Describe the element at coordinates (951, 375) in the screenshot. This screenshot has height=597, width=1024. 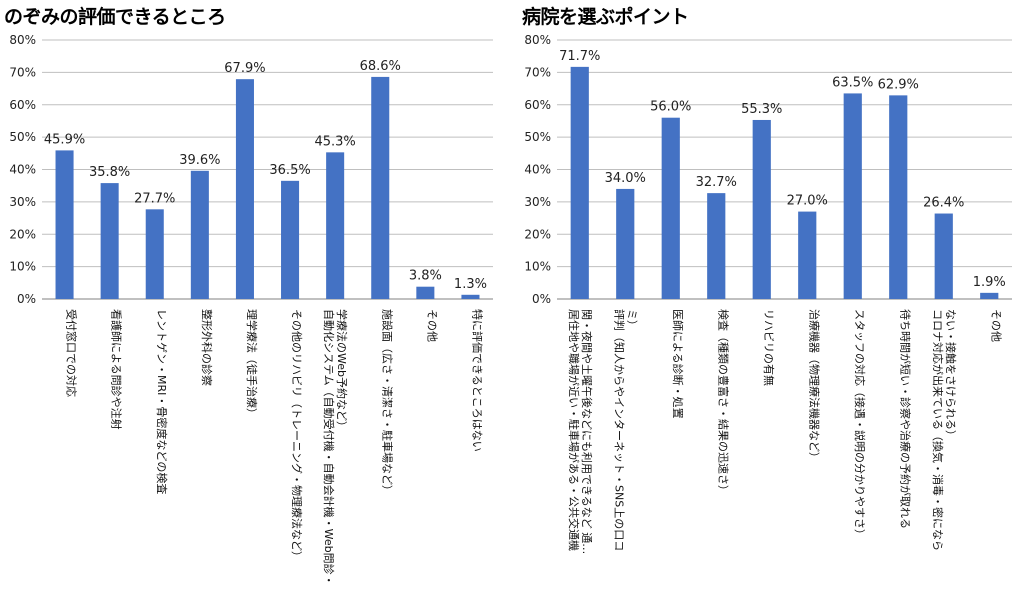
I see `category-label: ない・接触をさけられる）` at that location.